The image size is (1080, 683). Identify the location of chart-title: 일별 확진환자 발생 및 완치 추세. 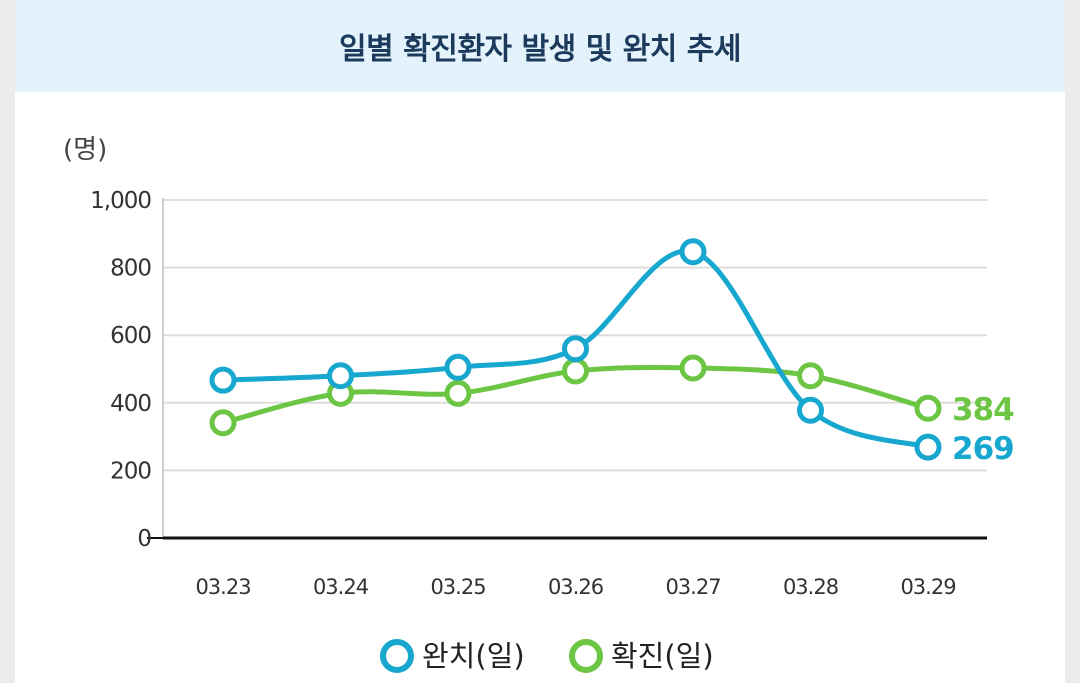
(540, 49).